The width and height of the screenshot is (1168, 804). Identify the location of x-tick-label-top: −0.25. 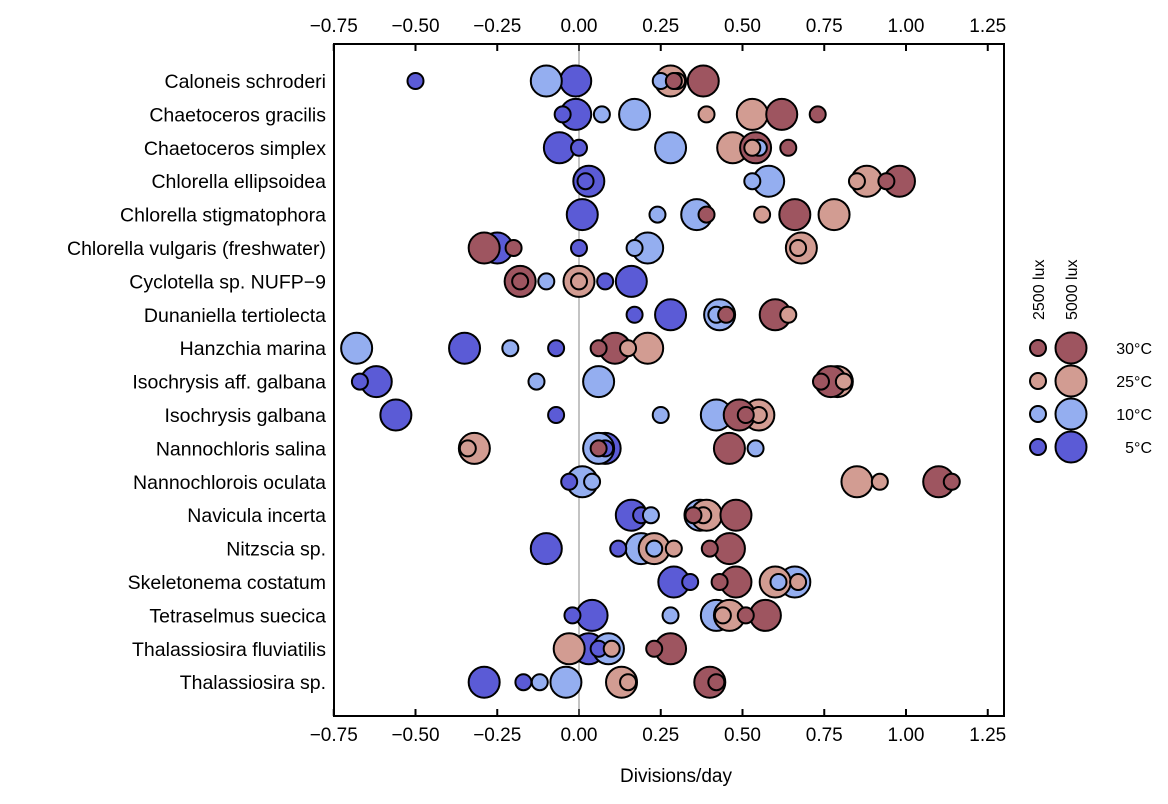
(497, 26).